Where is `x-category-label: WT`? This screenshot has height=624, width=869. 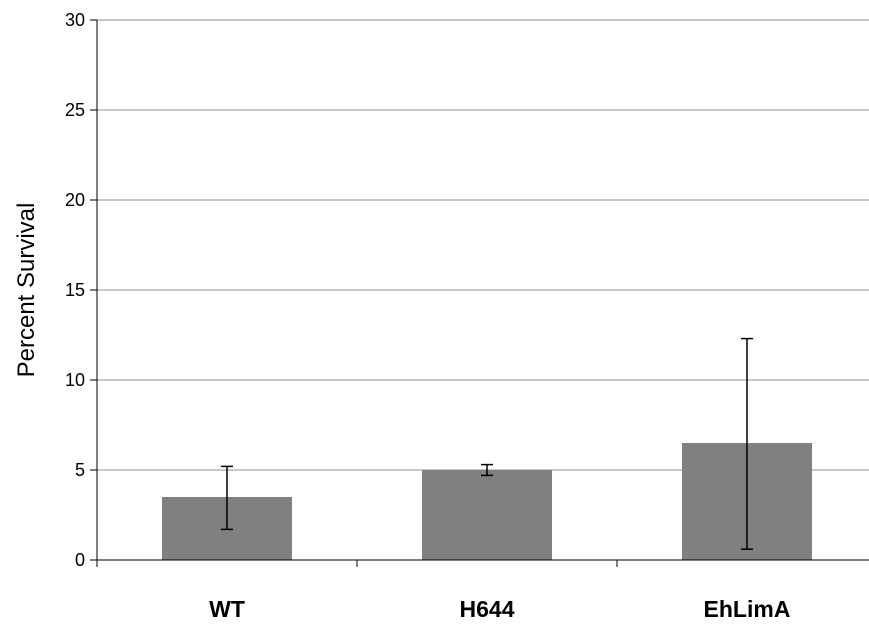
x-category-label: WT is located at coordinates (227, 609).